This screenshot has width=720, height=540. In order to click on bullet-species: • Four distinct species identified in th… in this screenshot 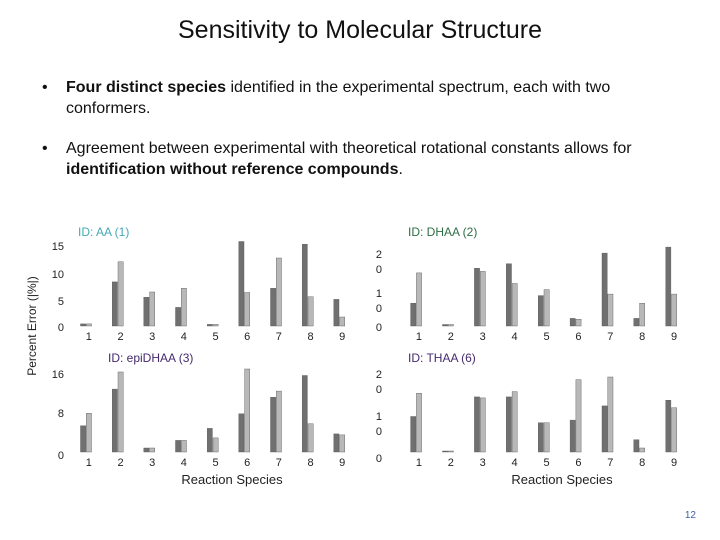, I will do `click(352, 98)`.